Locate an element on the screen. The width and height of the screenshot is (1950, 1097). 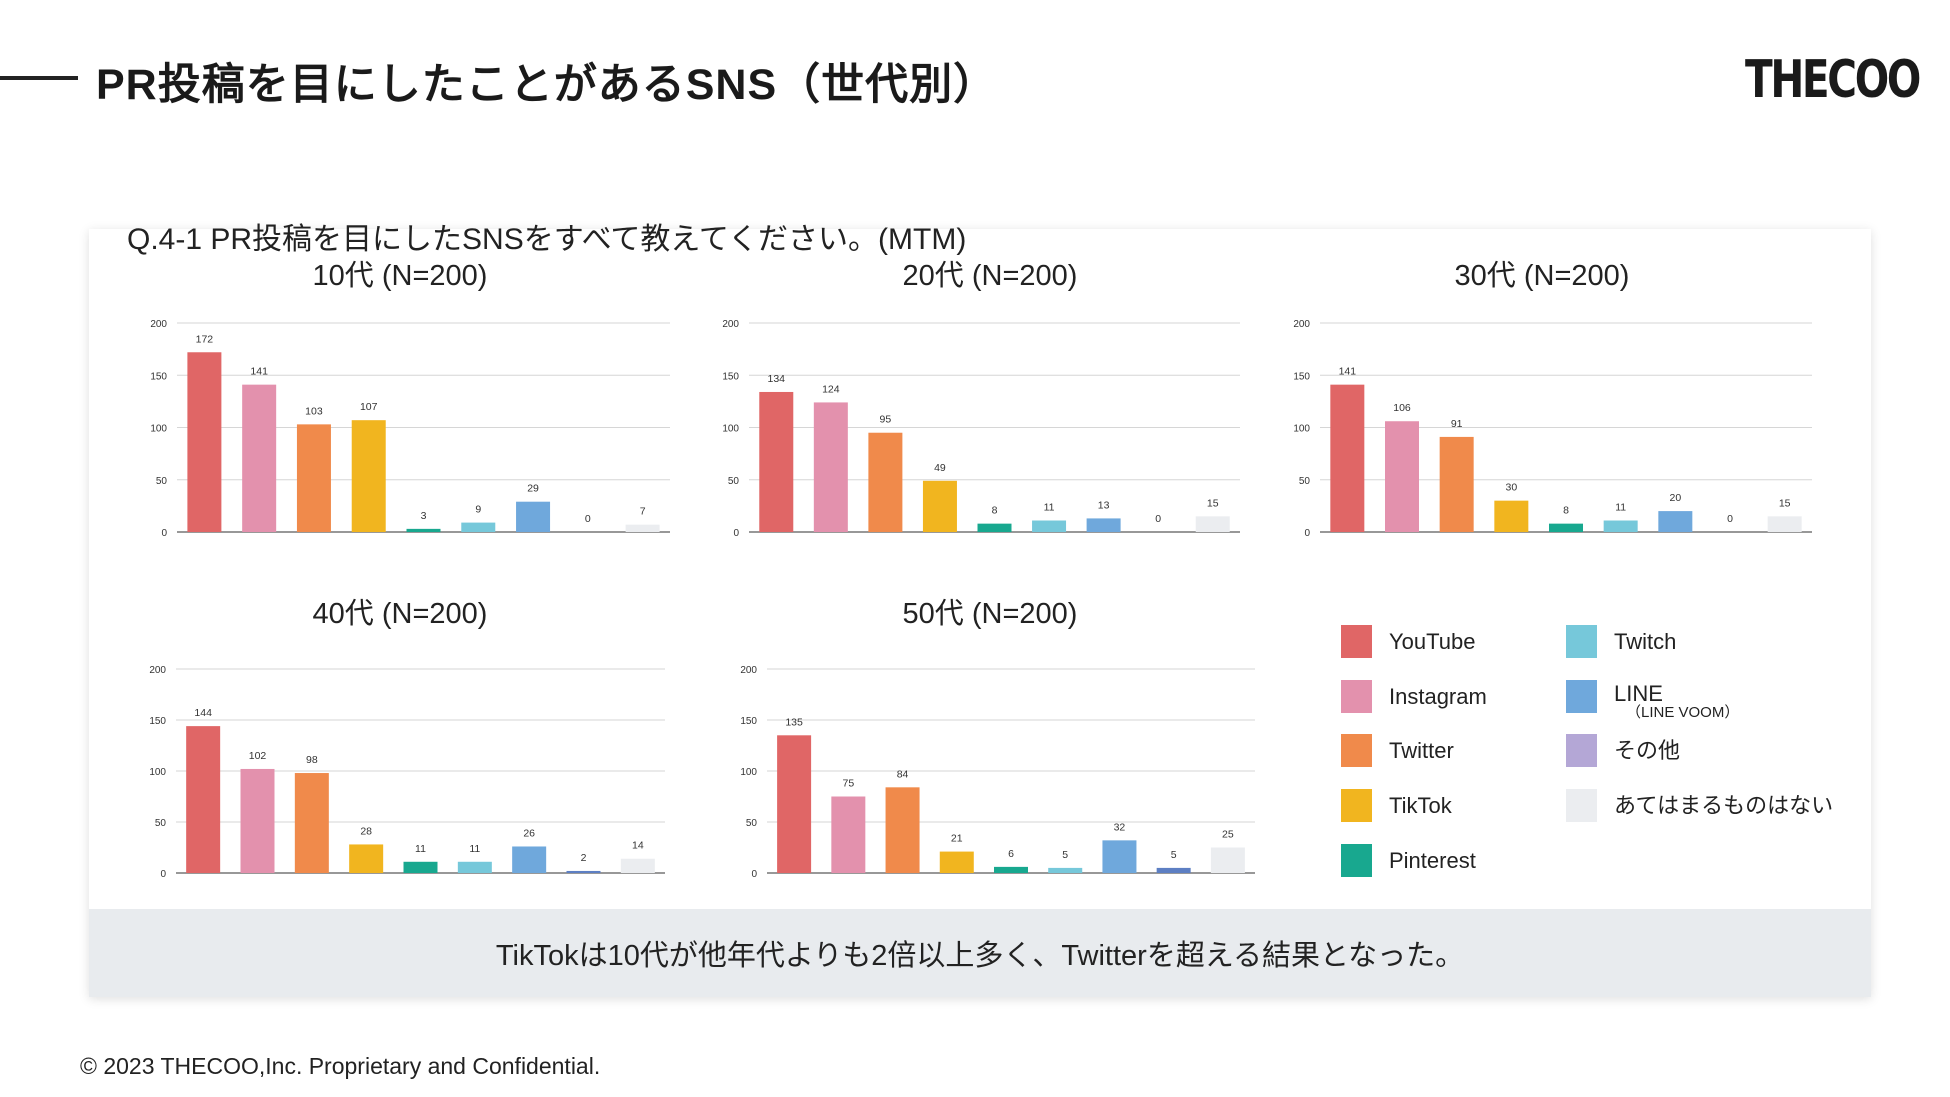
legend-label: YouTube is located at coordinates (1432, 641).